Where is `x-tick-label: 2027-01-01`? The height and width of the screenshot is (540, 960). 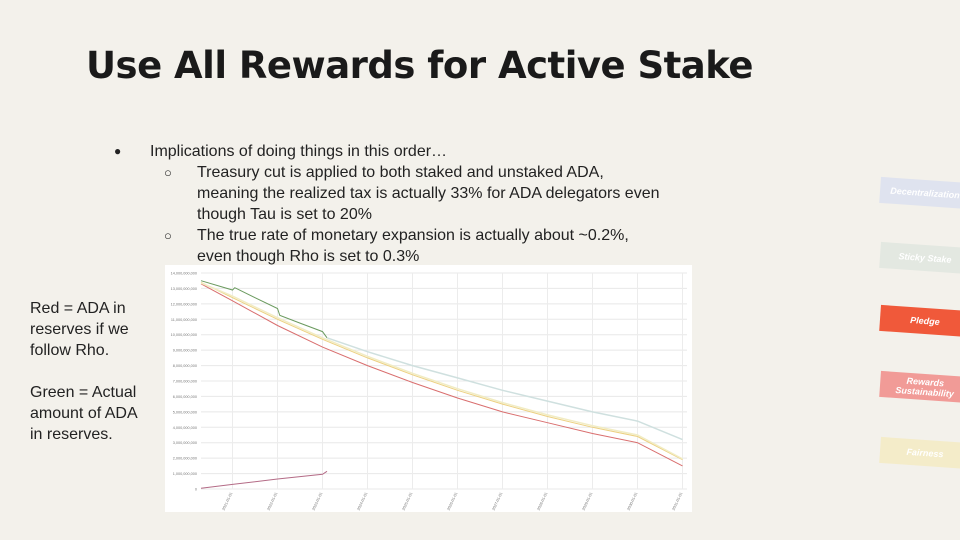
x-tick-label: 2027-01-01 is located at coordinates (498, 501).